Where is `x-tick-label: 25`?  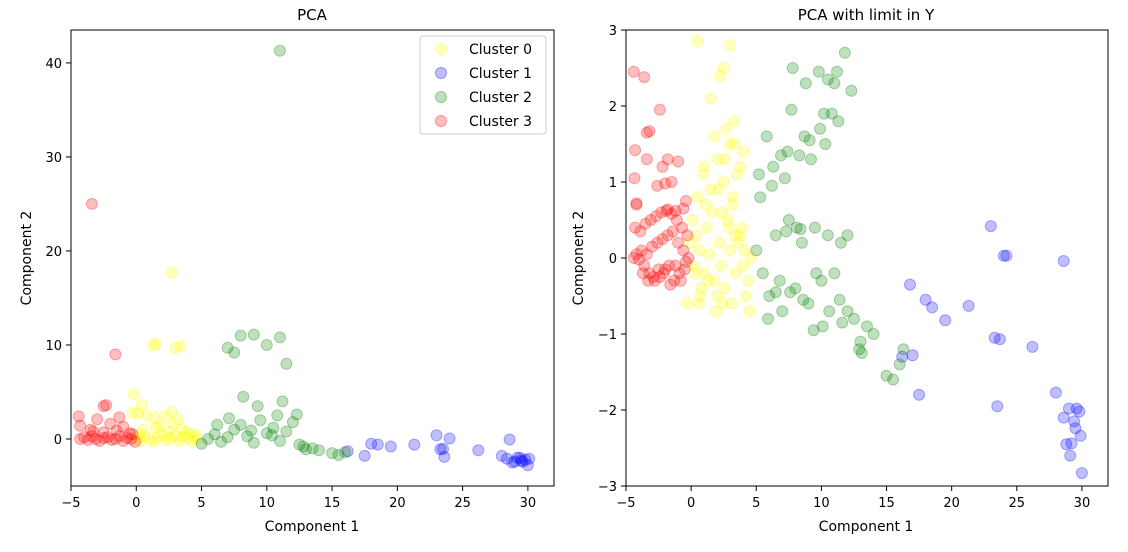 x-tick-label: 25 is located at coordinates (1017, 503).